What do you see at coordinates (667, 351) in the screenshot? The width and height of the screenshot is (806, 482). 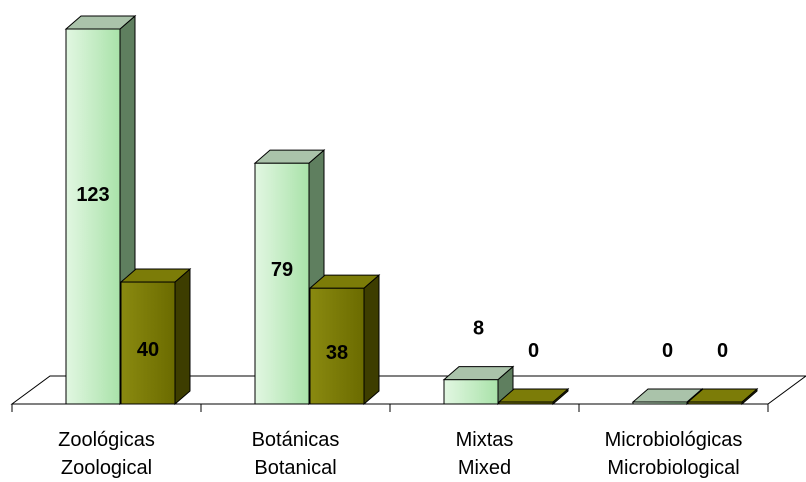 I see `data-label-1-4: 0` at bounding box center [667, 351].